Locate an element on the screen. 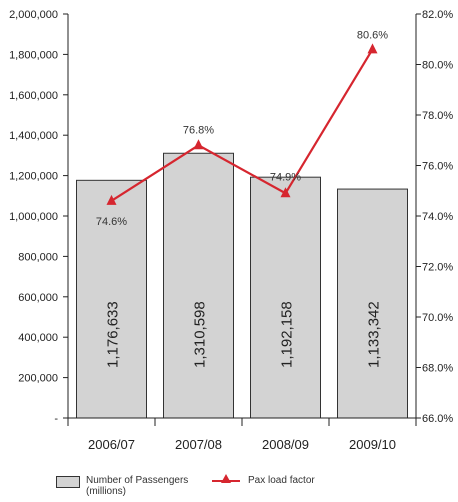 The width and height of the screenshot is (458, 502). left-axis-tick-label: 2,000,000 is located at coordinates (33, 15).